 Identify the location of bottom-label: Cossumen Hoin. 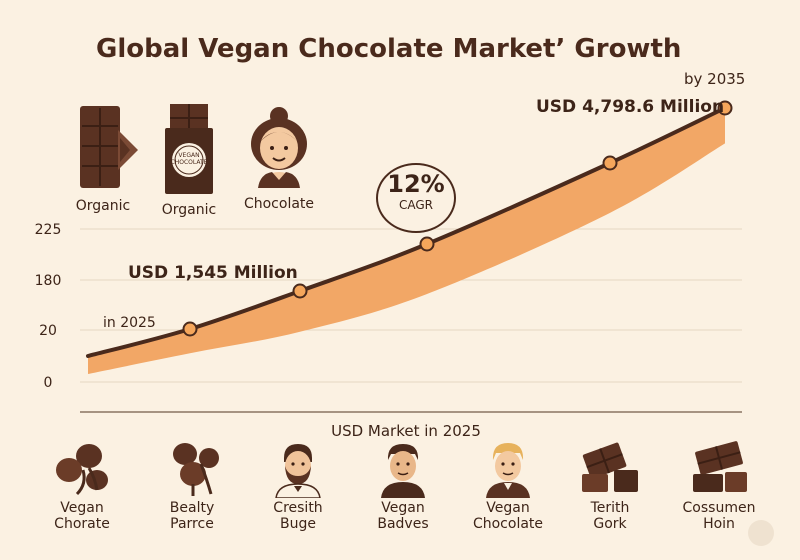
(719, 516).